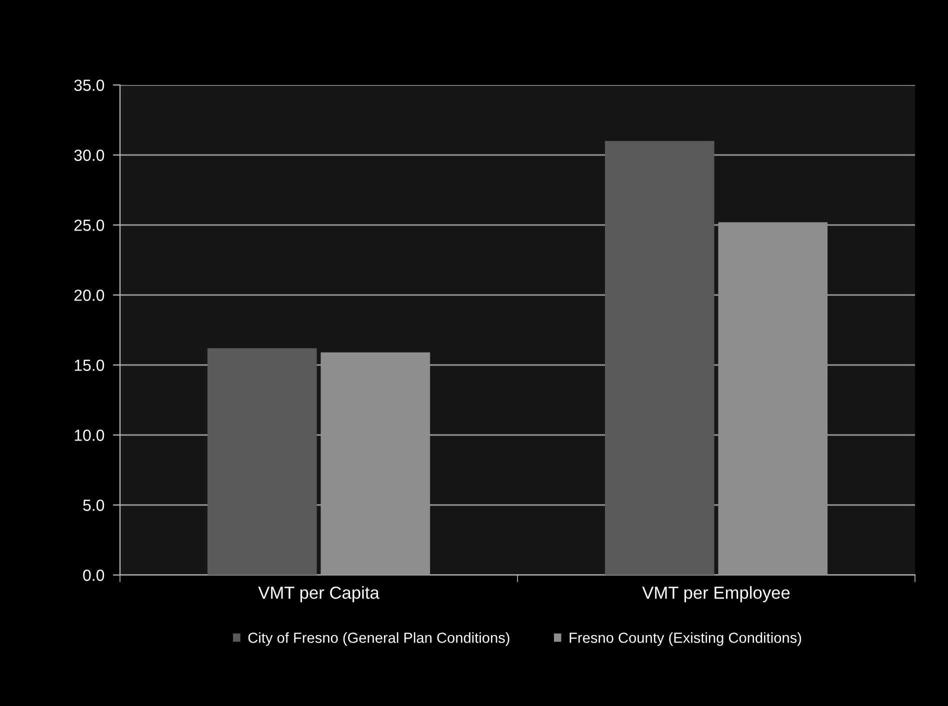 This screenshot has height=706, width=948. What do you see at coordinates (89, 435) in the screenshot?
I see `y-tick-label: 10.0` at bounding box center [89, 435].